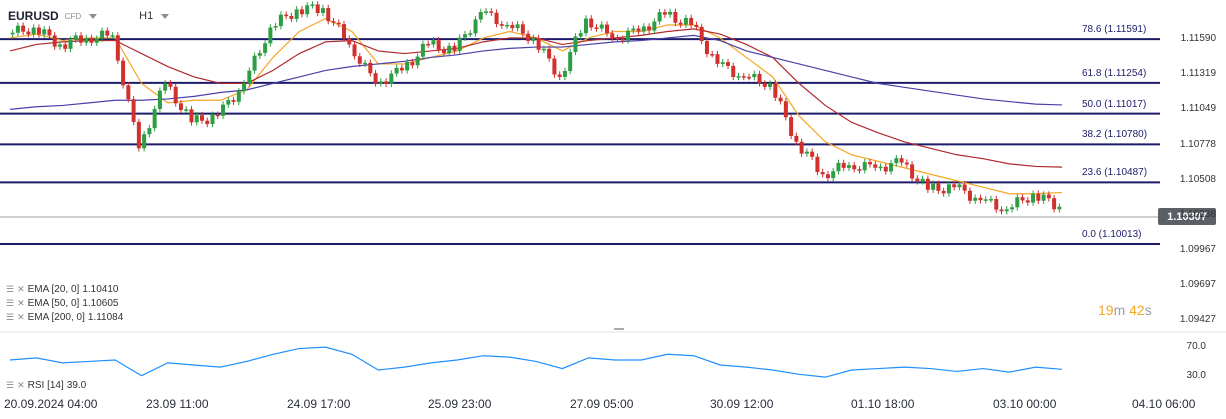  Describe the element at coordinates (1164, 404) in the screenshot. I see `time-axis-label: 04.10 06:00` at that location.